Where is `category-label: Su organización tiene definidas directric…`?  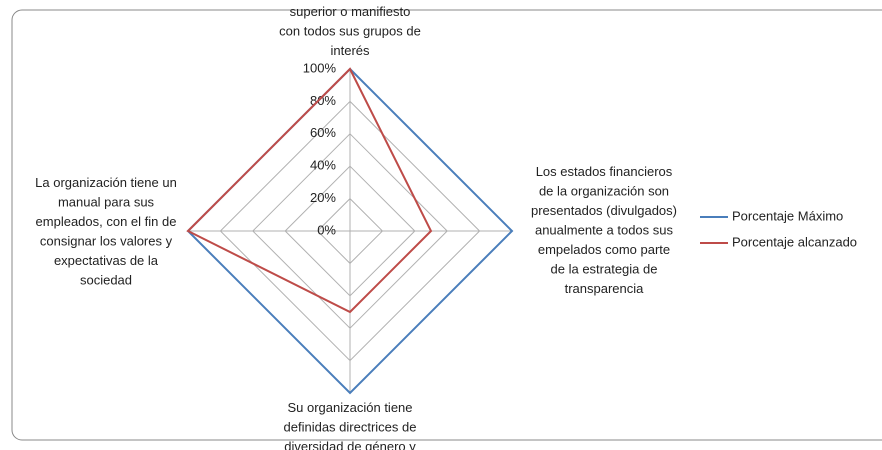 category-label: Su organización tiene definidas directric… is located at coordinates (350, 425).